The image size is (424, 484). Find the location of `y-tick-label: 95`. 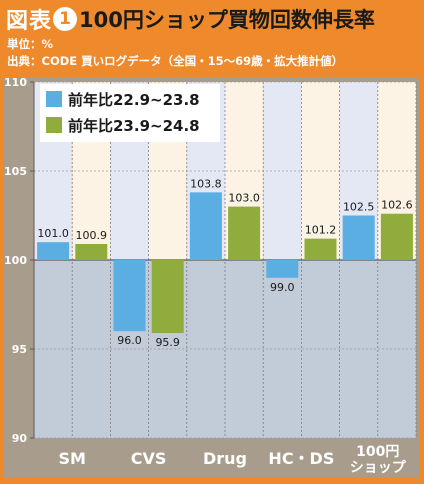

y-tick-label: 95 is located at coordinates (19, 349).